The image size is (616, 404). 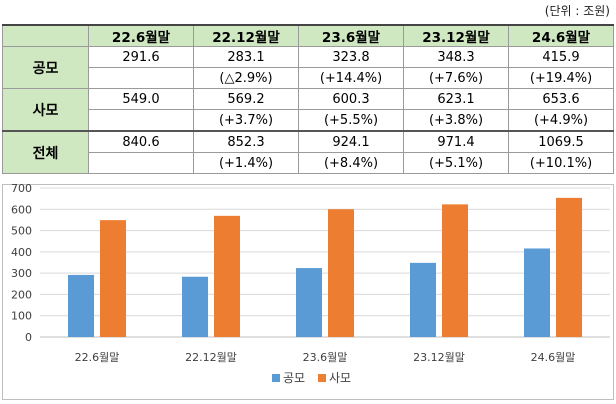 I want to click on header-corner, so click(x=45, y=35).